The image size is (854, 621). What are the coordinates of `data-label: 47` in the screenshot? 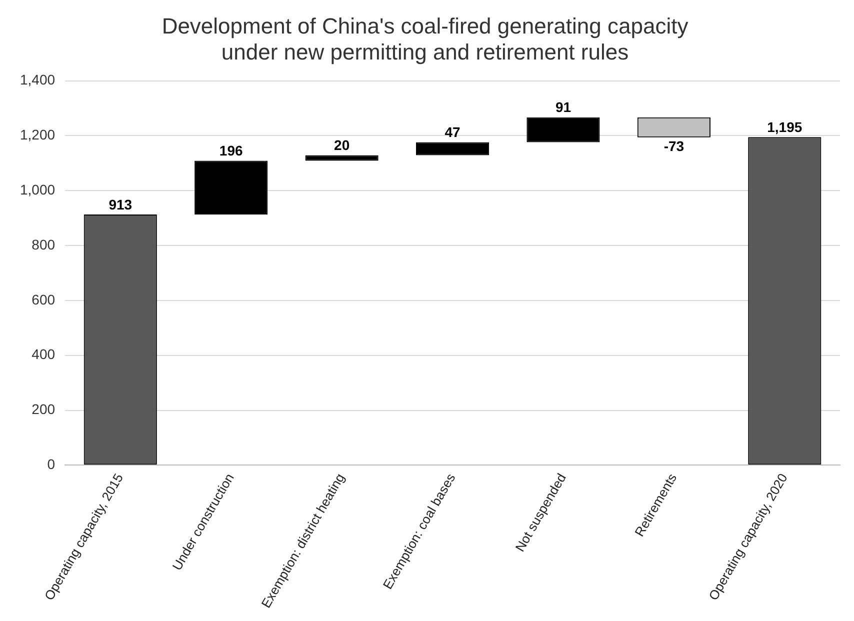 It's located at (452, 132).